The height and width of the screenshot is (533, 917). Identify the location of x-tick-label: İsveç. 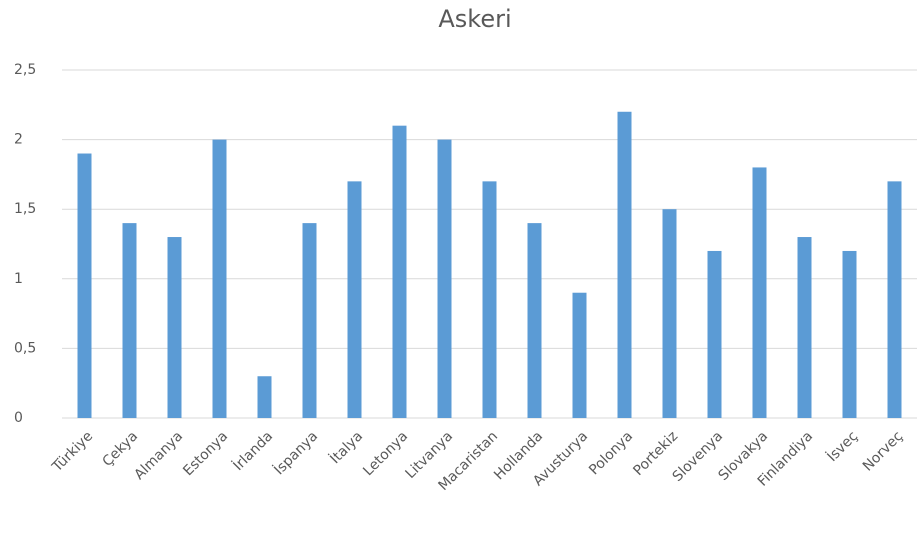
(842, 446).